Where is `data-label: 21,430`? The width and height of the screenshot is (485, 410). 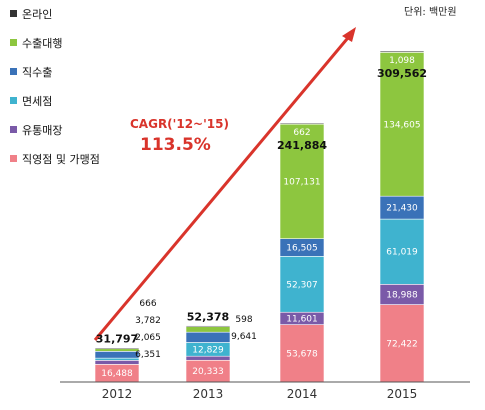
data-label: 21,430 is located at coordinates (402, 209).